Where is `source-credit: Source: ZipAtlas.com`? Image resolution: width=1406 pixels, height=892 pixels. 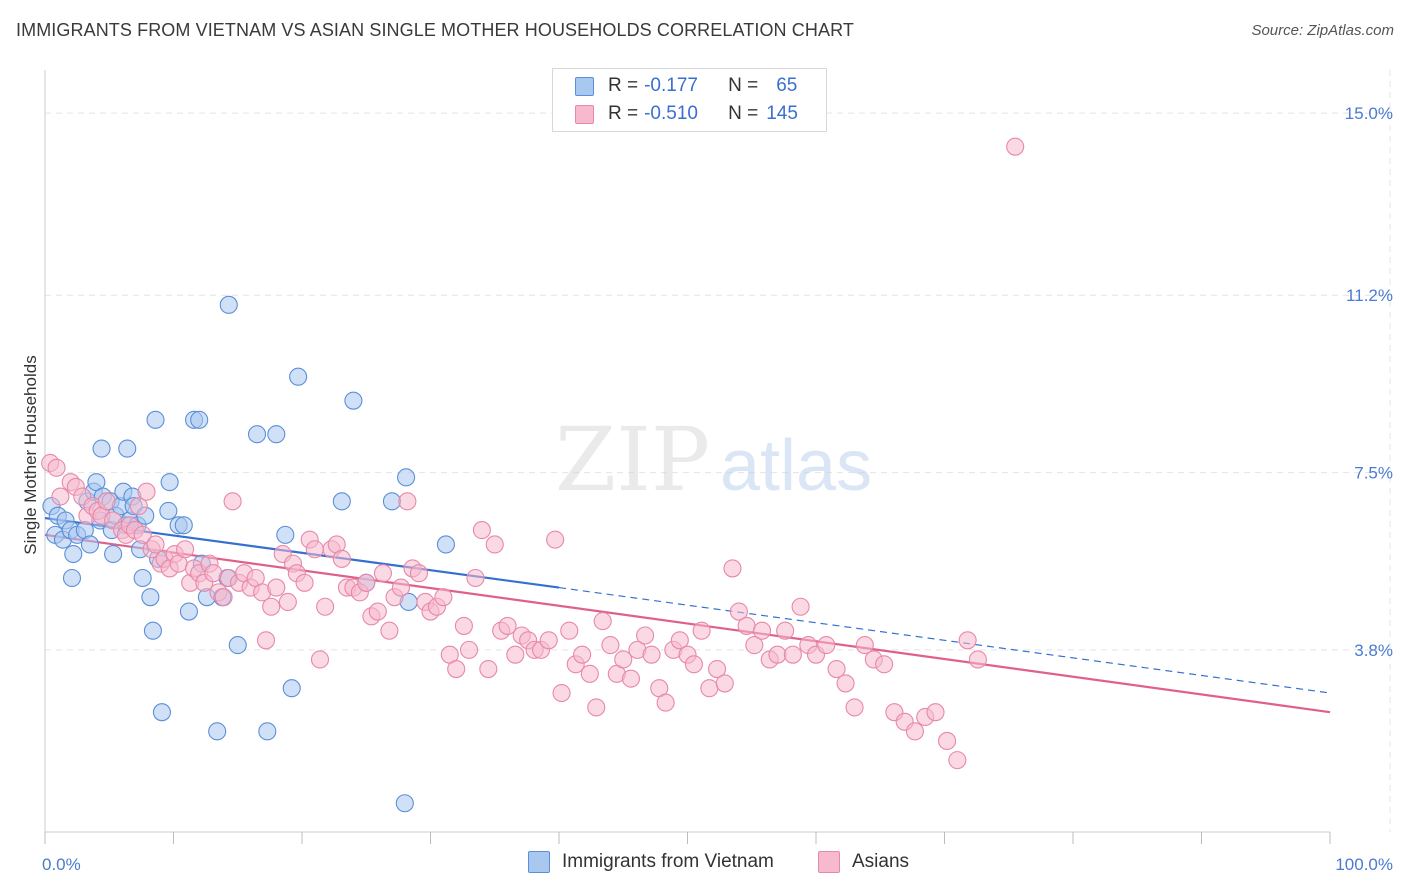 source-credit: Source: ZipAtlas.com is located at coordinates (1322, 30).